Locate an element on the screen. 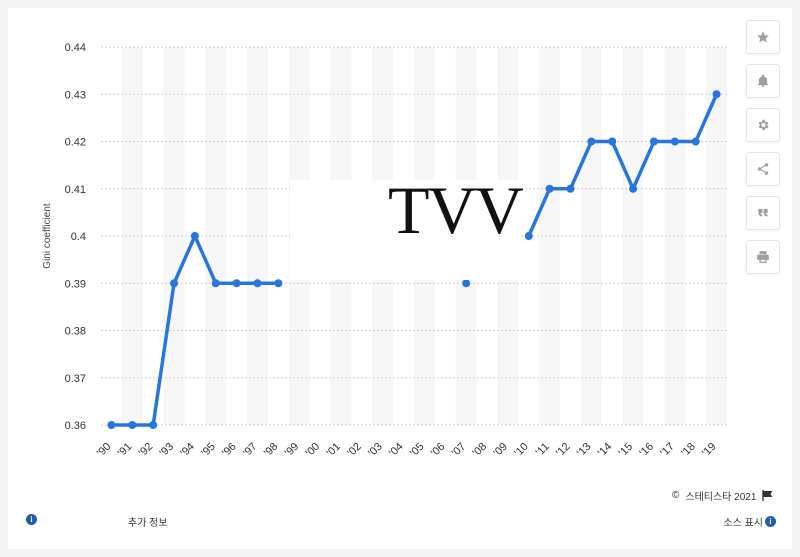 The height and width of the screenshot is (557, 800). gear-icon is located at coordinates (763, 125).